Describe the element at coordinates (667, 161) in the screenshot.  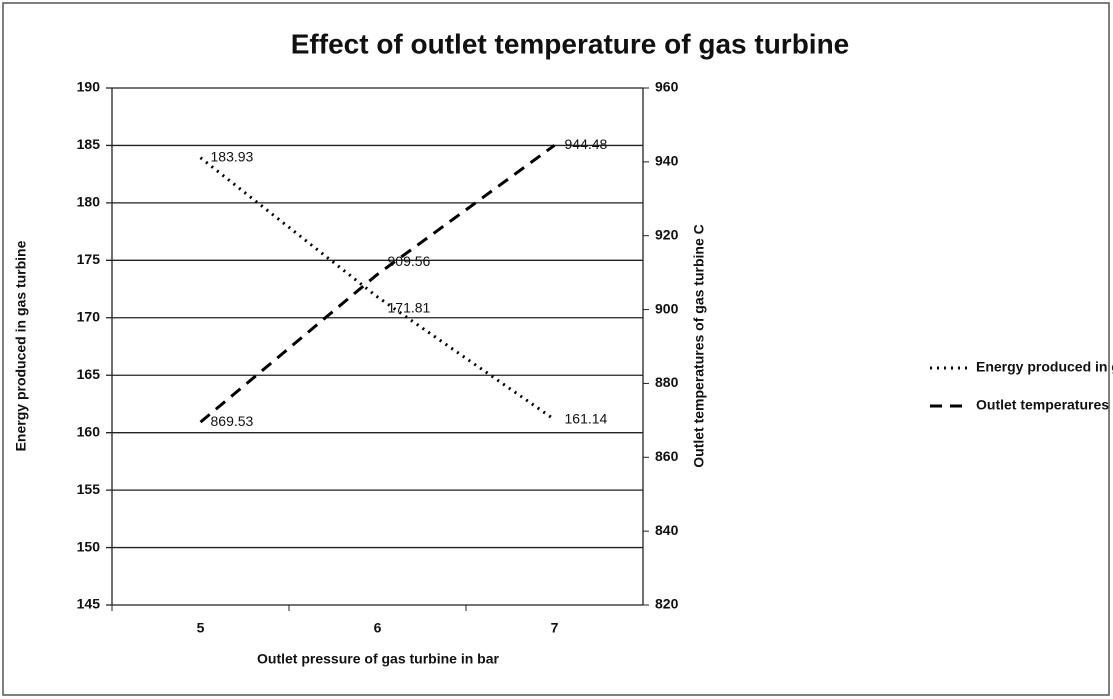
I see `y2-tick-label: 940` at that location.